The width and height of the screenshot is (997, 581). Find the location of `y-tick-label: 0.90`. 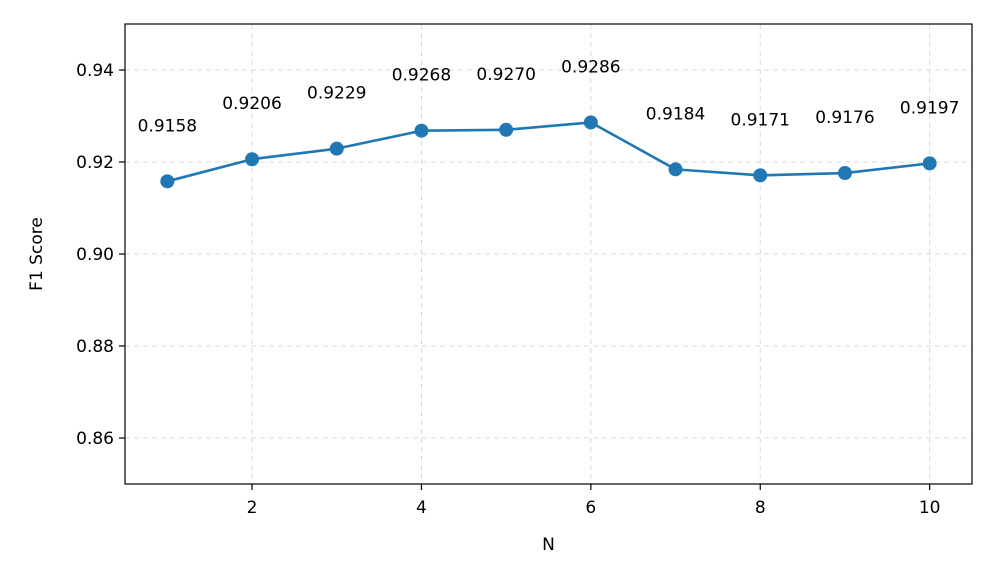

y-tick-label: 0.90 is located at coordinates (95, 255).